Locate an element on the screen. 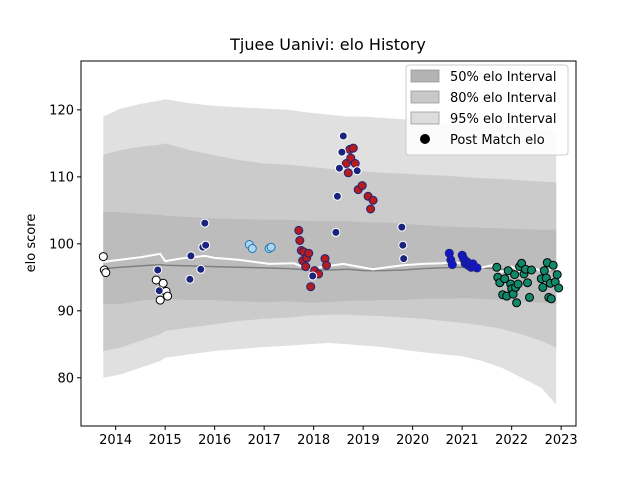 The image size is (640, 480). x-tick-label: 2023 is located at coordinates (561, 440).